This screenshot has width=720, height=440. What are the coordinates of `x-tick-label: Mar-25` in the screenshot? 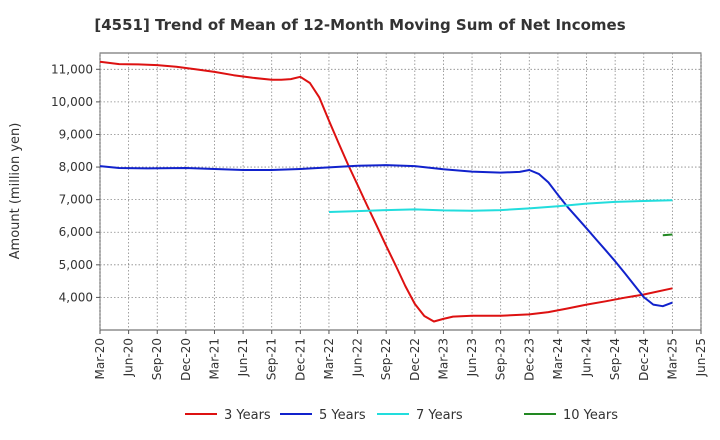 It's located at (672, 358).